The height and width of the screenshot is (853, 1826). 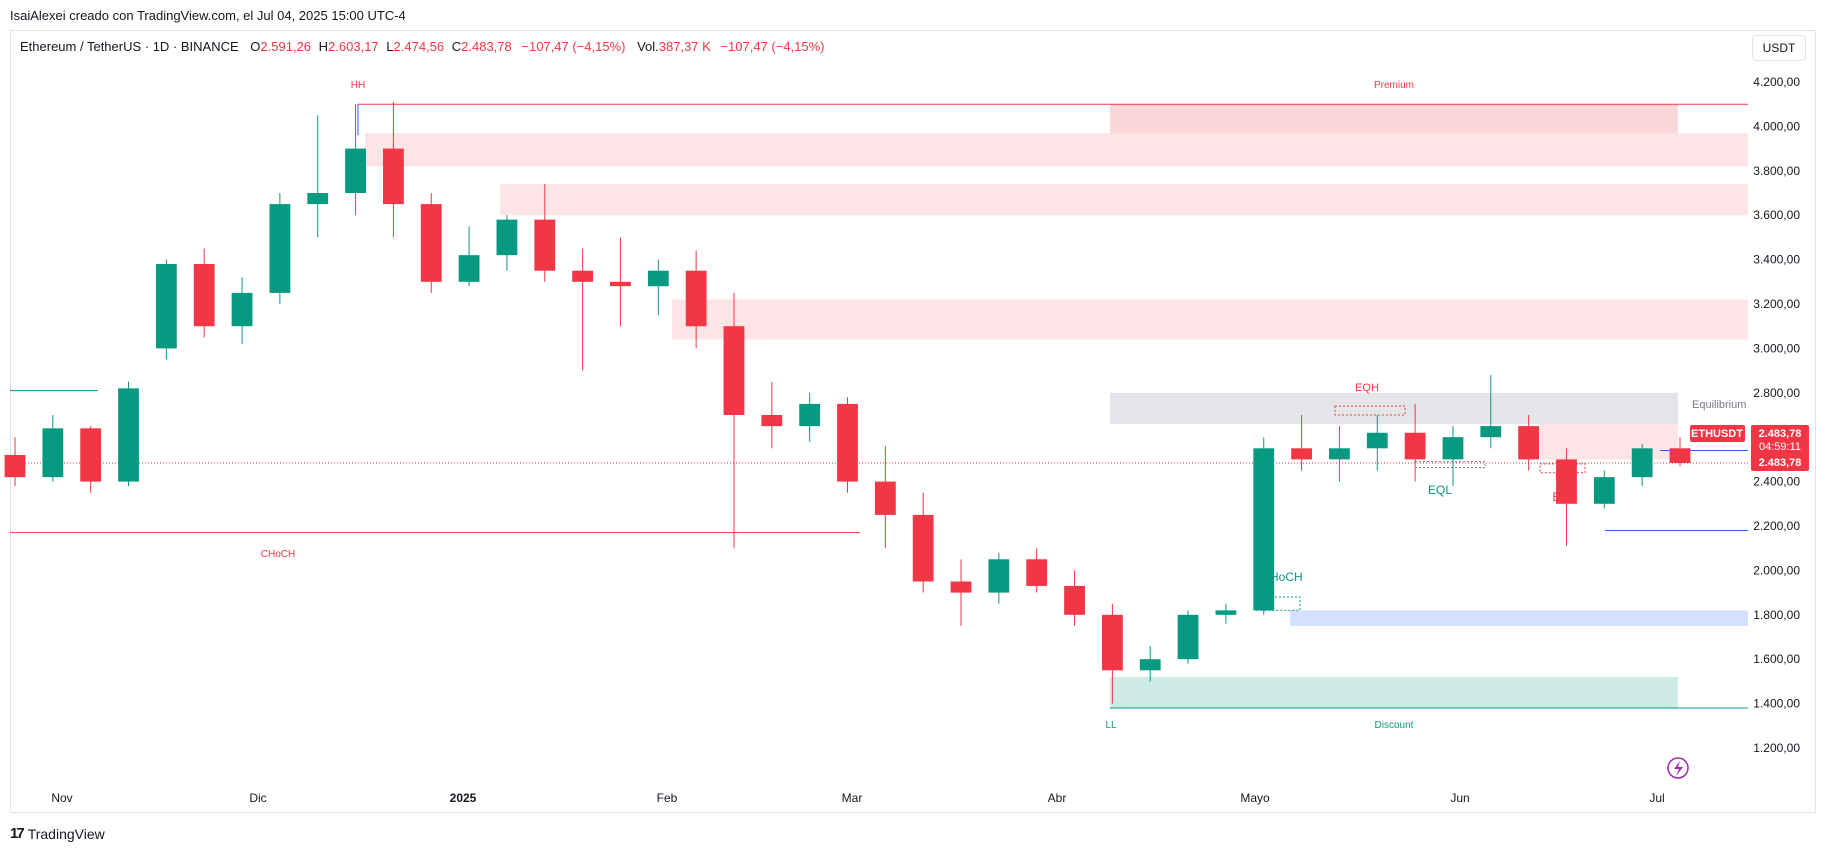 I want to click on volume-change: −107,47 (−4,15%), so click(x=772, y=46).